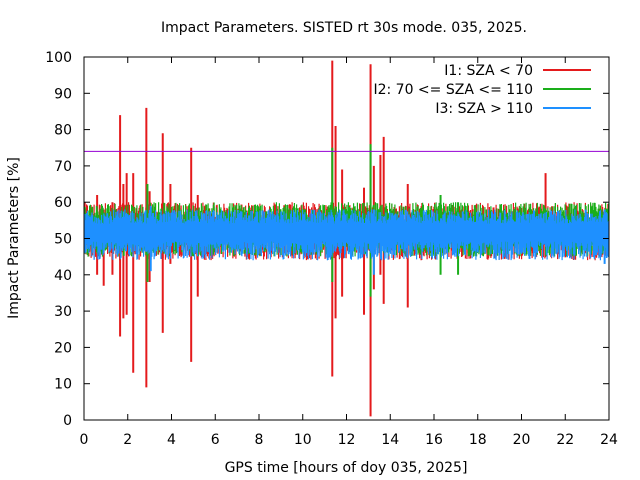  What do you see at coordinates (565, 440) in the screenshot?
I see `x-tick-label-22: 22` at bounding box center [565, 440].